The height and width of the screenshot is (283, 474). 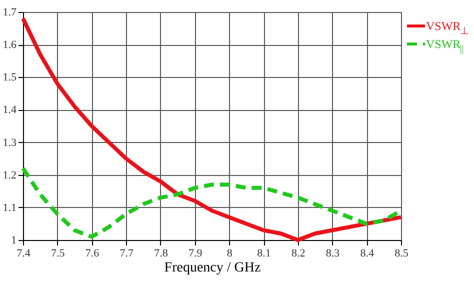 I want to click on y-tick-label: 1.6, so click(x=9, y=45).